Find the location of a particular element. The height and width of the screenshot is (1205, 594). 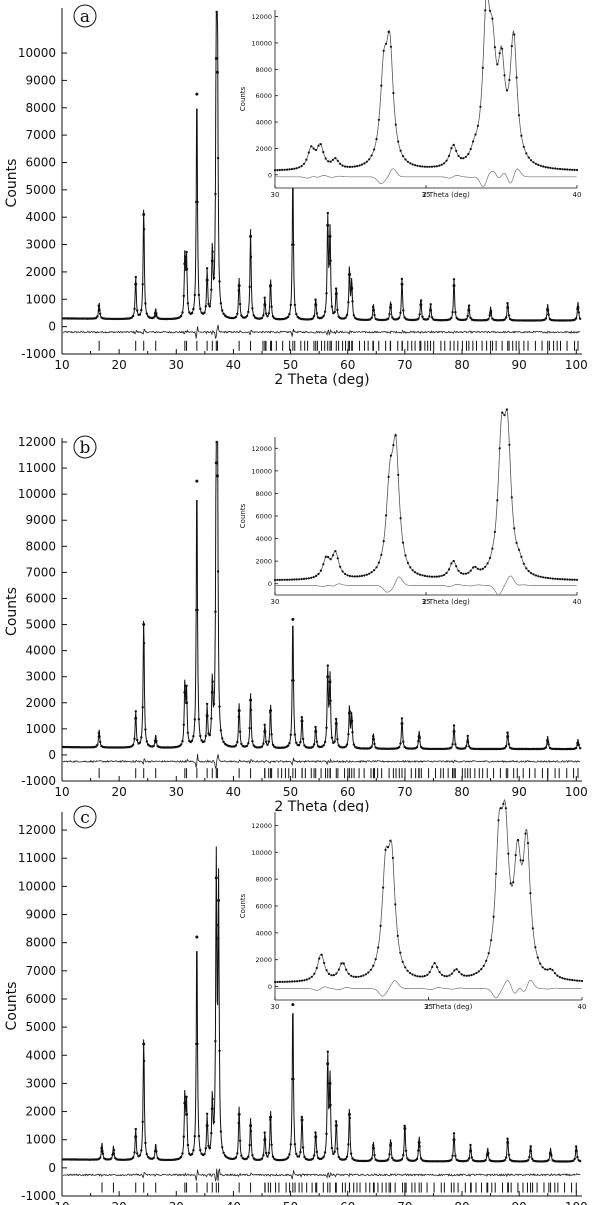

inset-y-tick-label: 12000 is located at coordinates (261, 826).